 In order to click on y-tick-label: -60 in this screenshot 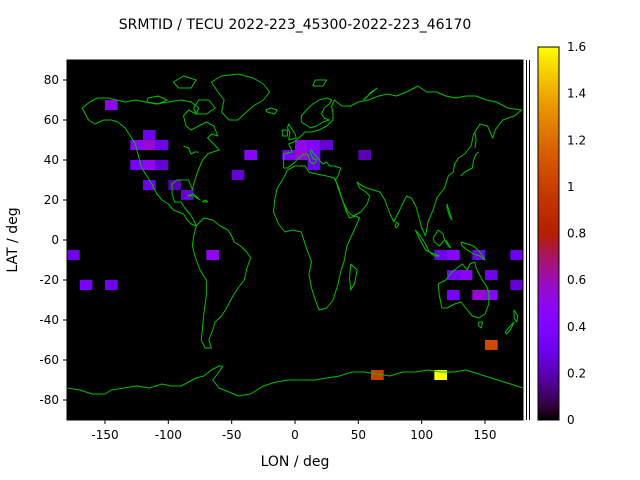, I will do `click(49, 360)`.